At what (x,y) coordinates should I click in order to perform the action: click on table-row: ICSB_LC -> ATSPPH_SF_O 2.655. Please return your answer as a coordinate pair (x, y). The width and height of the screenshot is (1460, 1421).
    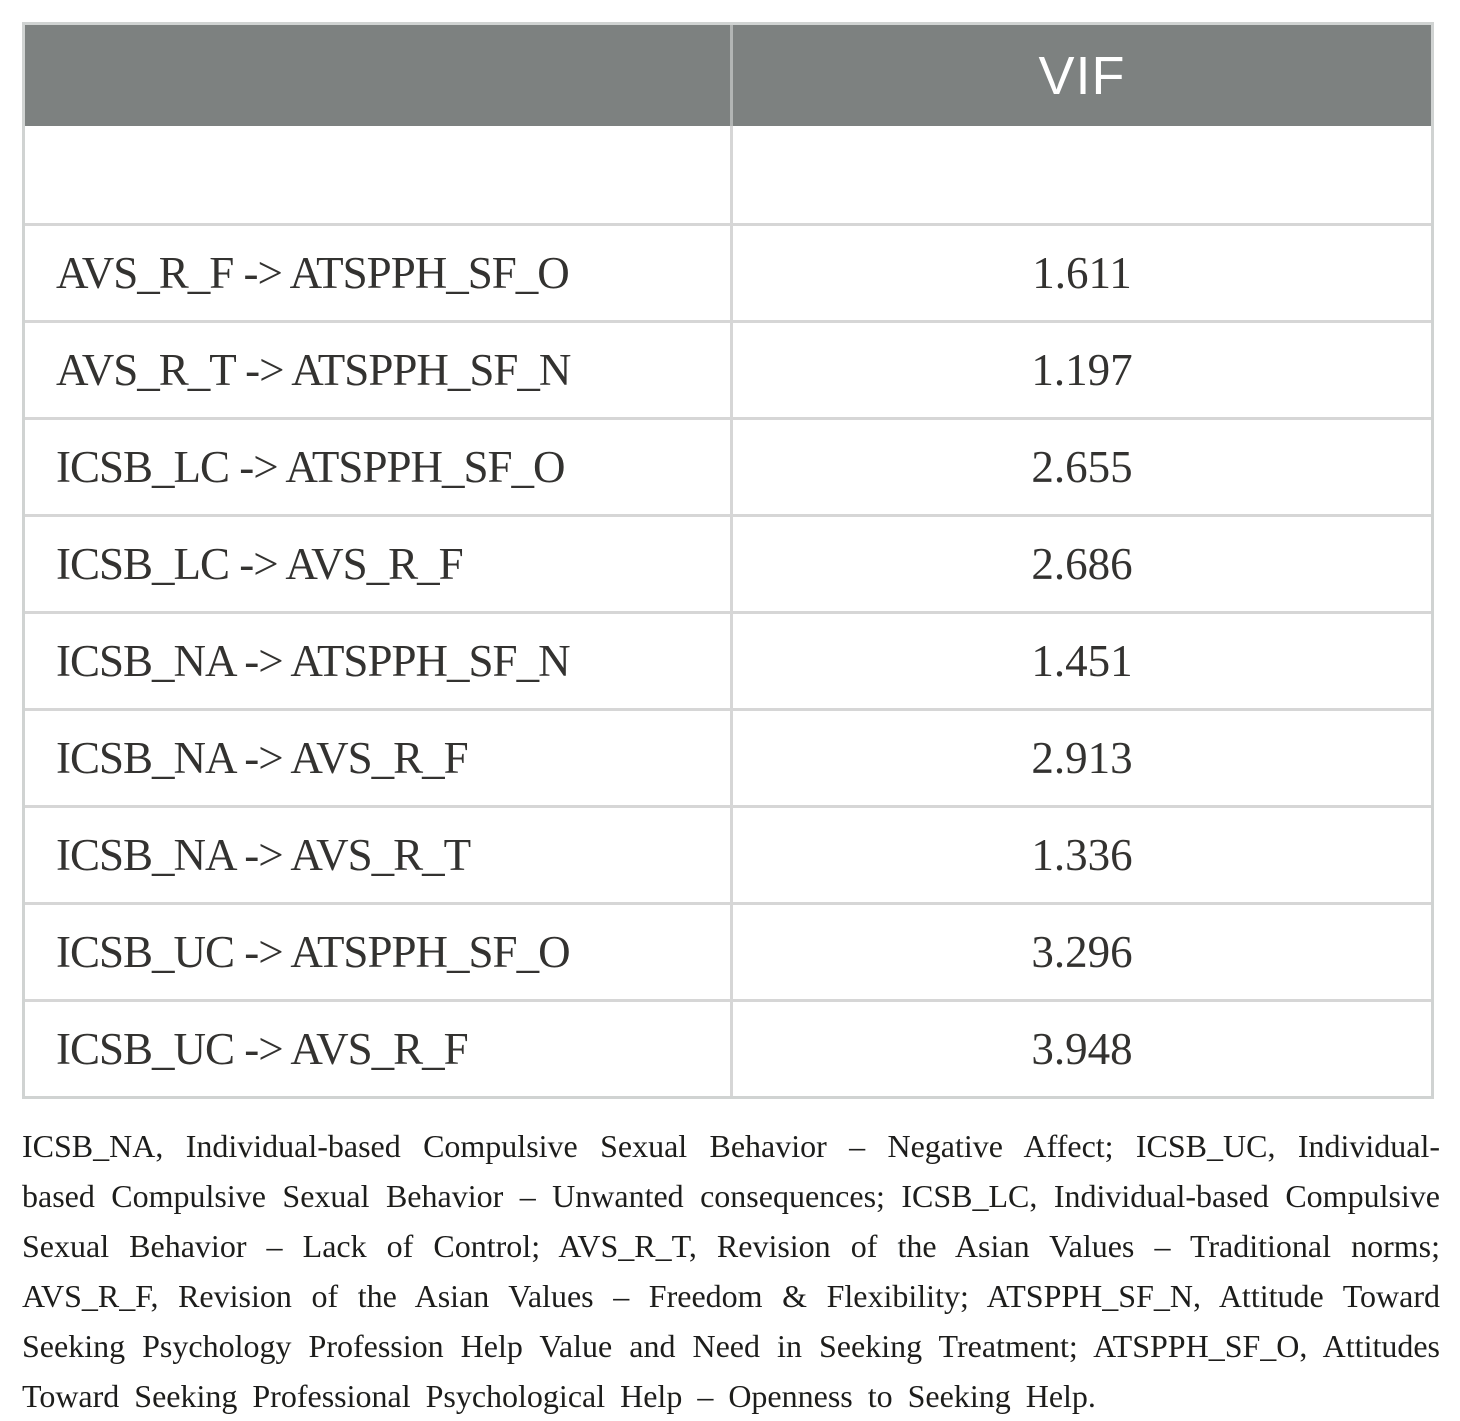
    Looking at the image, I should click on (728, 465).